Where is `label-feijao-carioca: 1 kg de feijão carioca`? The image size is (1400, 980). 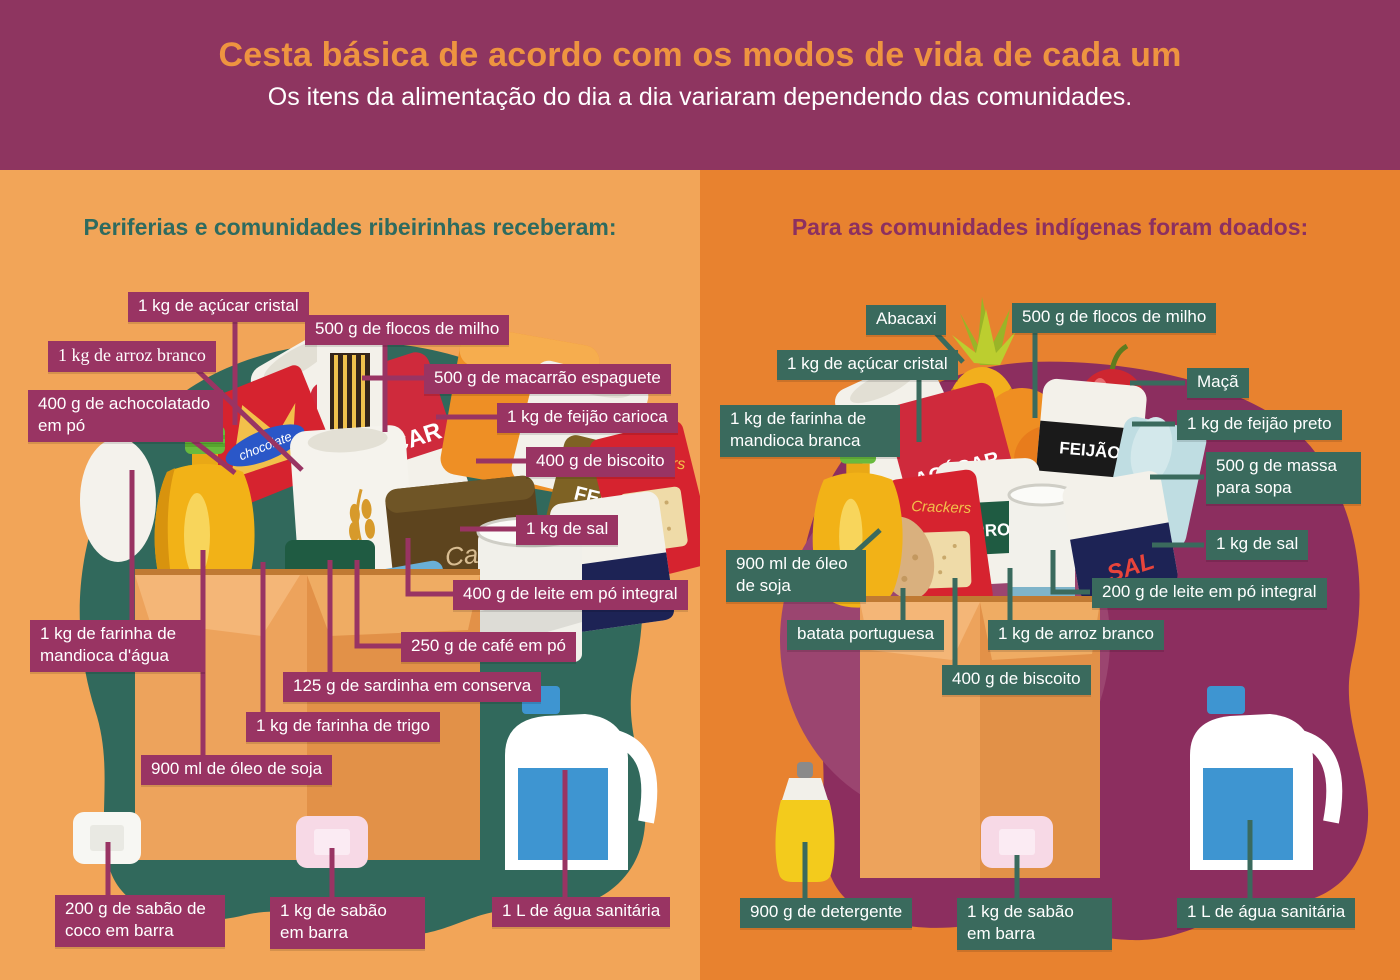 label-feijao-carioca: 1 kg de feijão carioca is located at coordinates (587, 418).